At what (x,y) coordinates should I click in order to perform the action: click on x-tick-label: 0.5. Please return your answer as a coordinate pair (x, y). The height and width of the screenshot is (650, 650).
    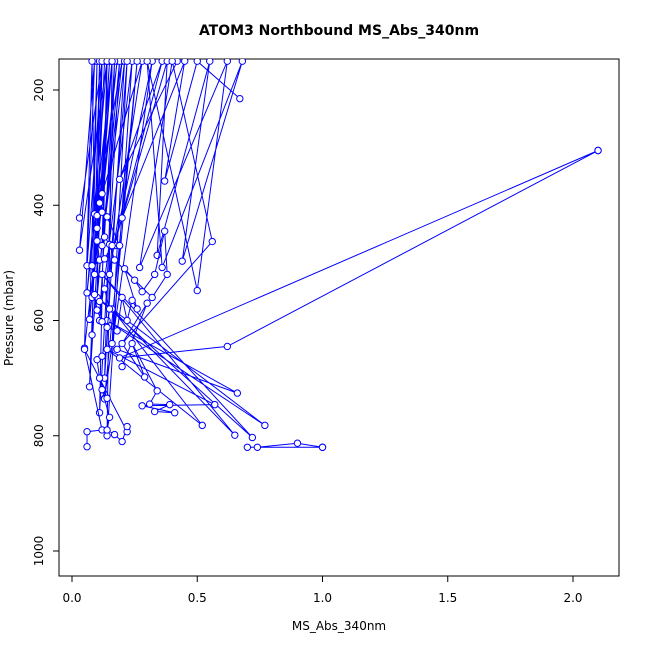
    Looking at the image, I should click on (197, 598).